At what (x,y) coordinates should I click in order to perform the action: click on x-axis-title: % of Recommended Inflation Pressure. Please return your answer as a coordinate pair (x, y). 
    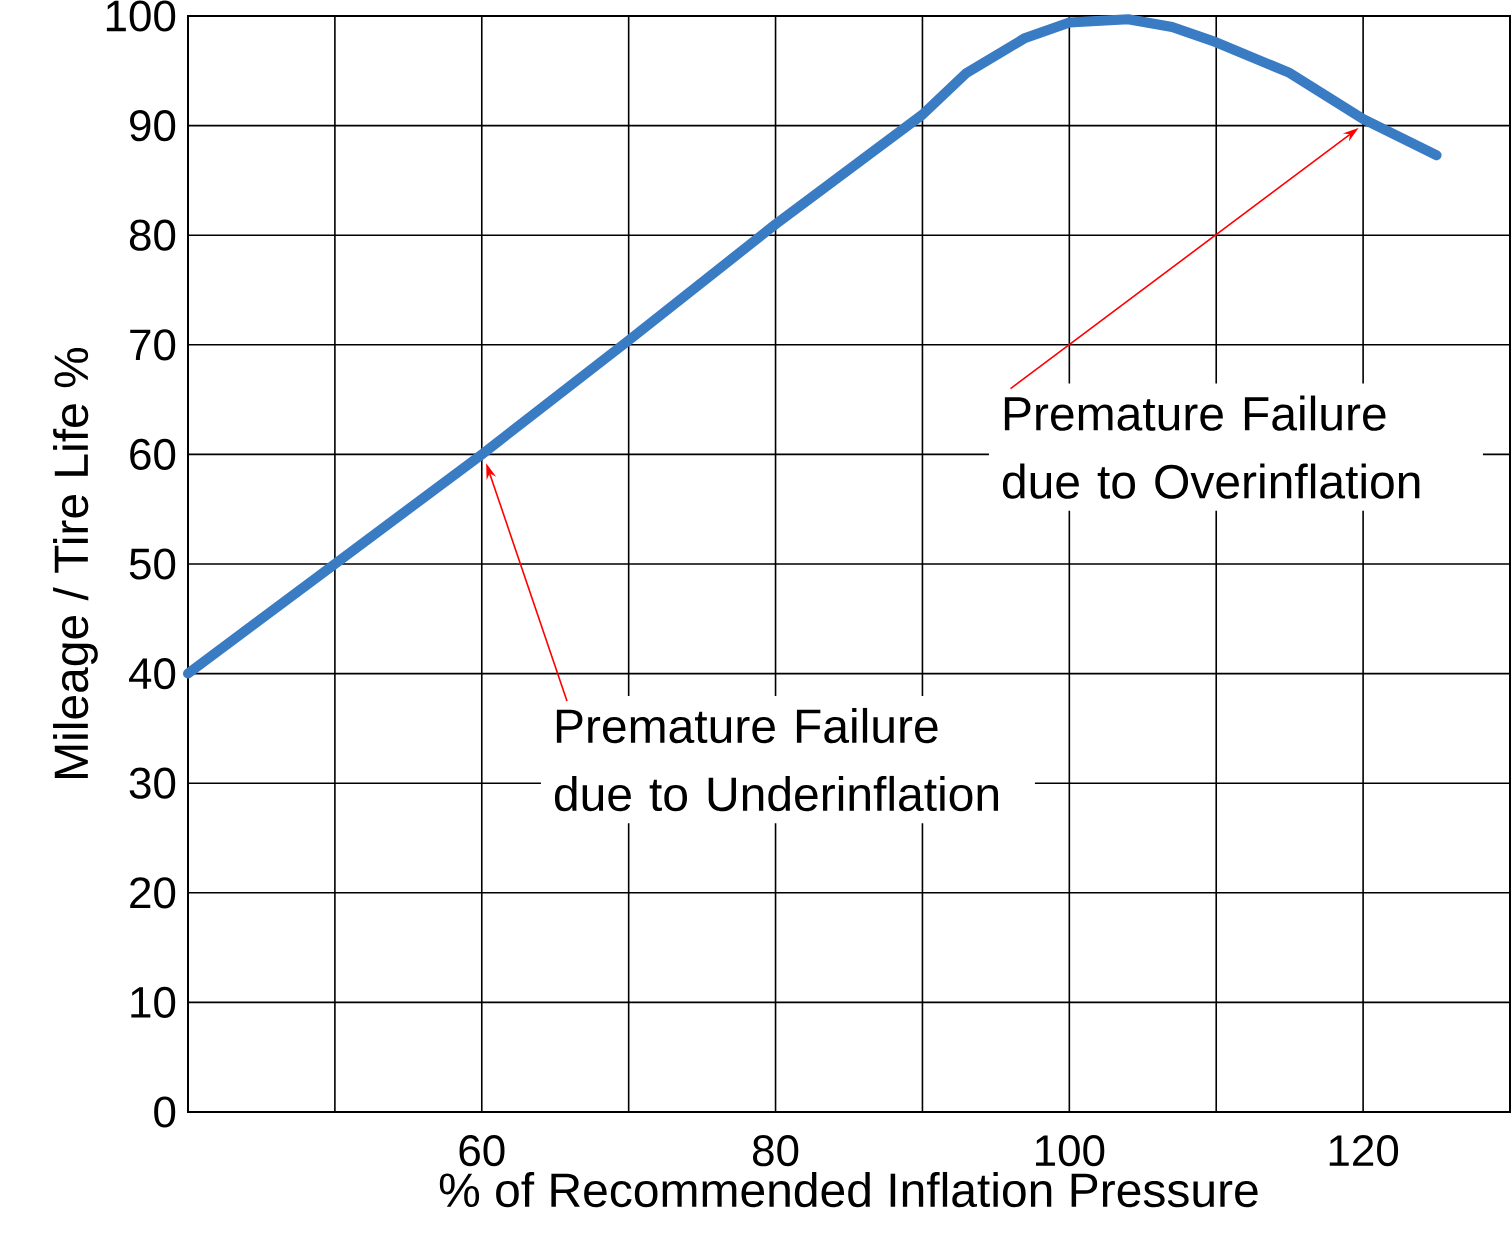
    Looking at the image, I should click on (848, 1189).